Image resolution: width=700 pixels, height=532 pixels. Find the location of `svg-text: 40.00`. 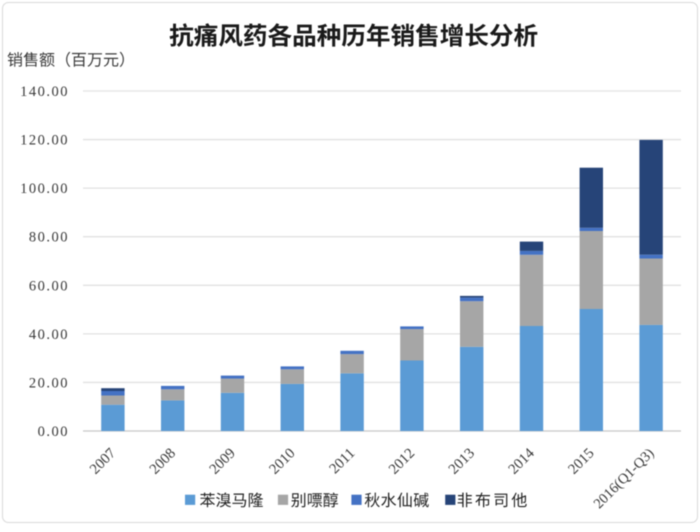

svg-text: 40.00 is located at coordinates (49, 335).